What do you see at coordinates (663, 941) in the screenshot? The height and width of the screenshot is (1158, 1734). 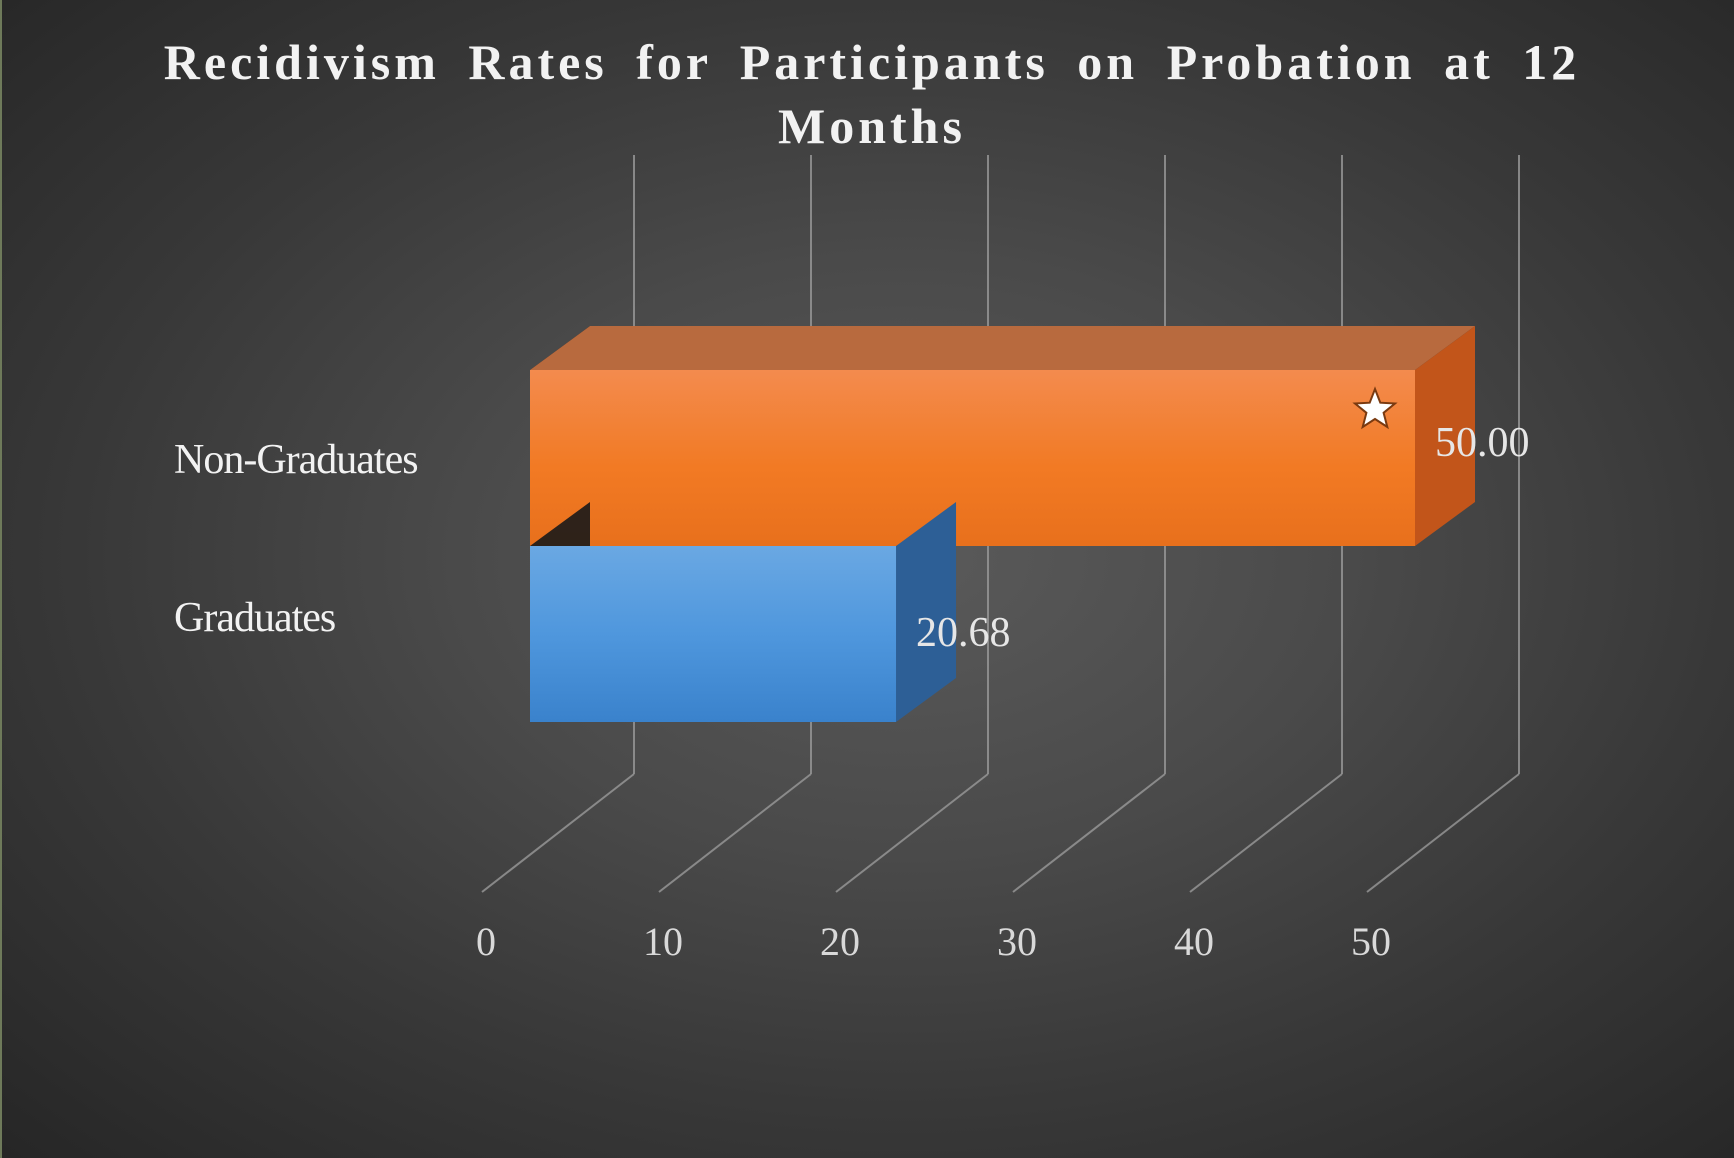 I see `x-tick-label: 10` at bounding box center [663, 941].